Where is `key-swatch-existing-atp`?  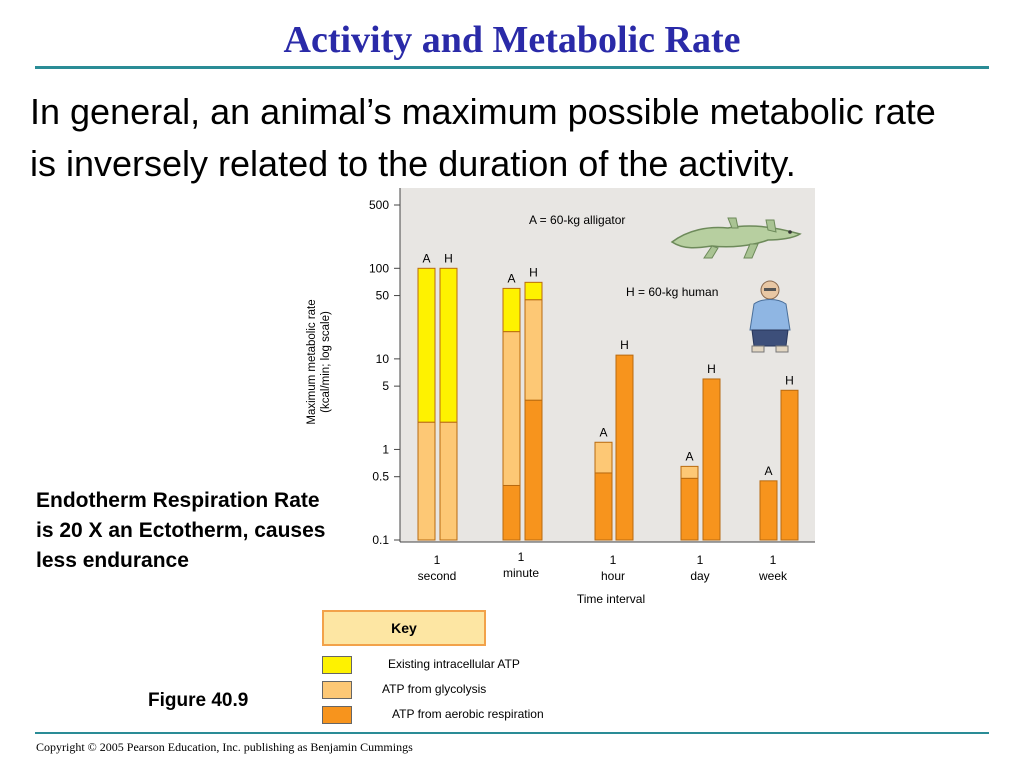 key-swatch-existing-atp is located at coordinates (337, 665).